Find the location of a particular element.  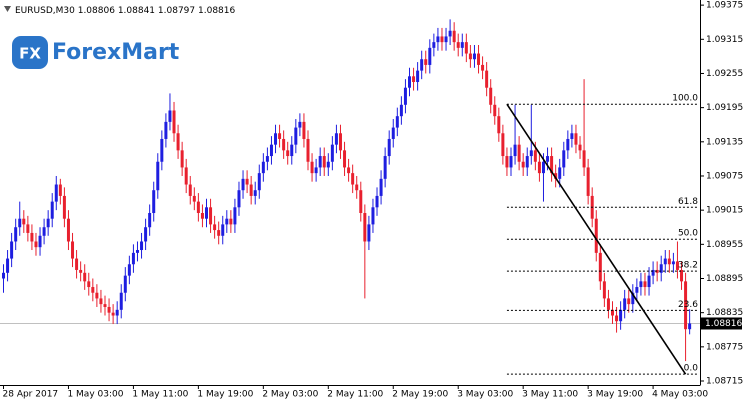

x-tick-label: 1 May 03:00 is located at coordinates (95, 395).